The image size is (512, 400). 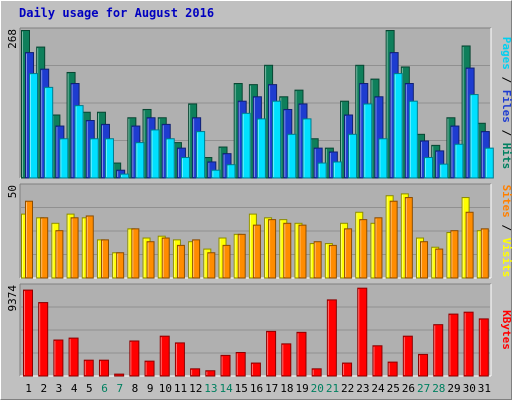 I want to click on x-tick-label-day-24: 24, so click(x=378, y=388).